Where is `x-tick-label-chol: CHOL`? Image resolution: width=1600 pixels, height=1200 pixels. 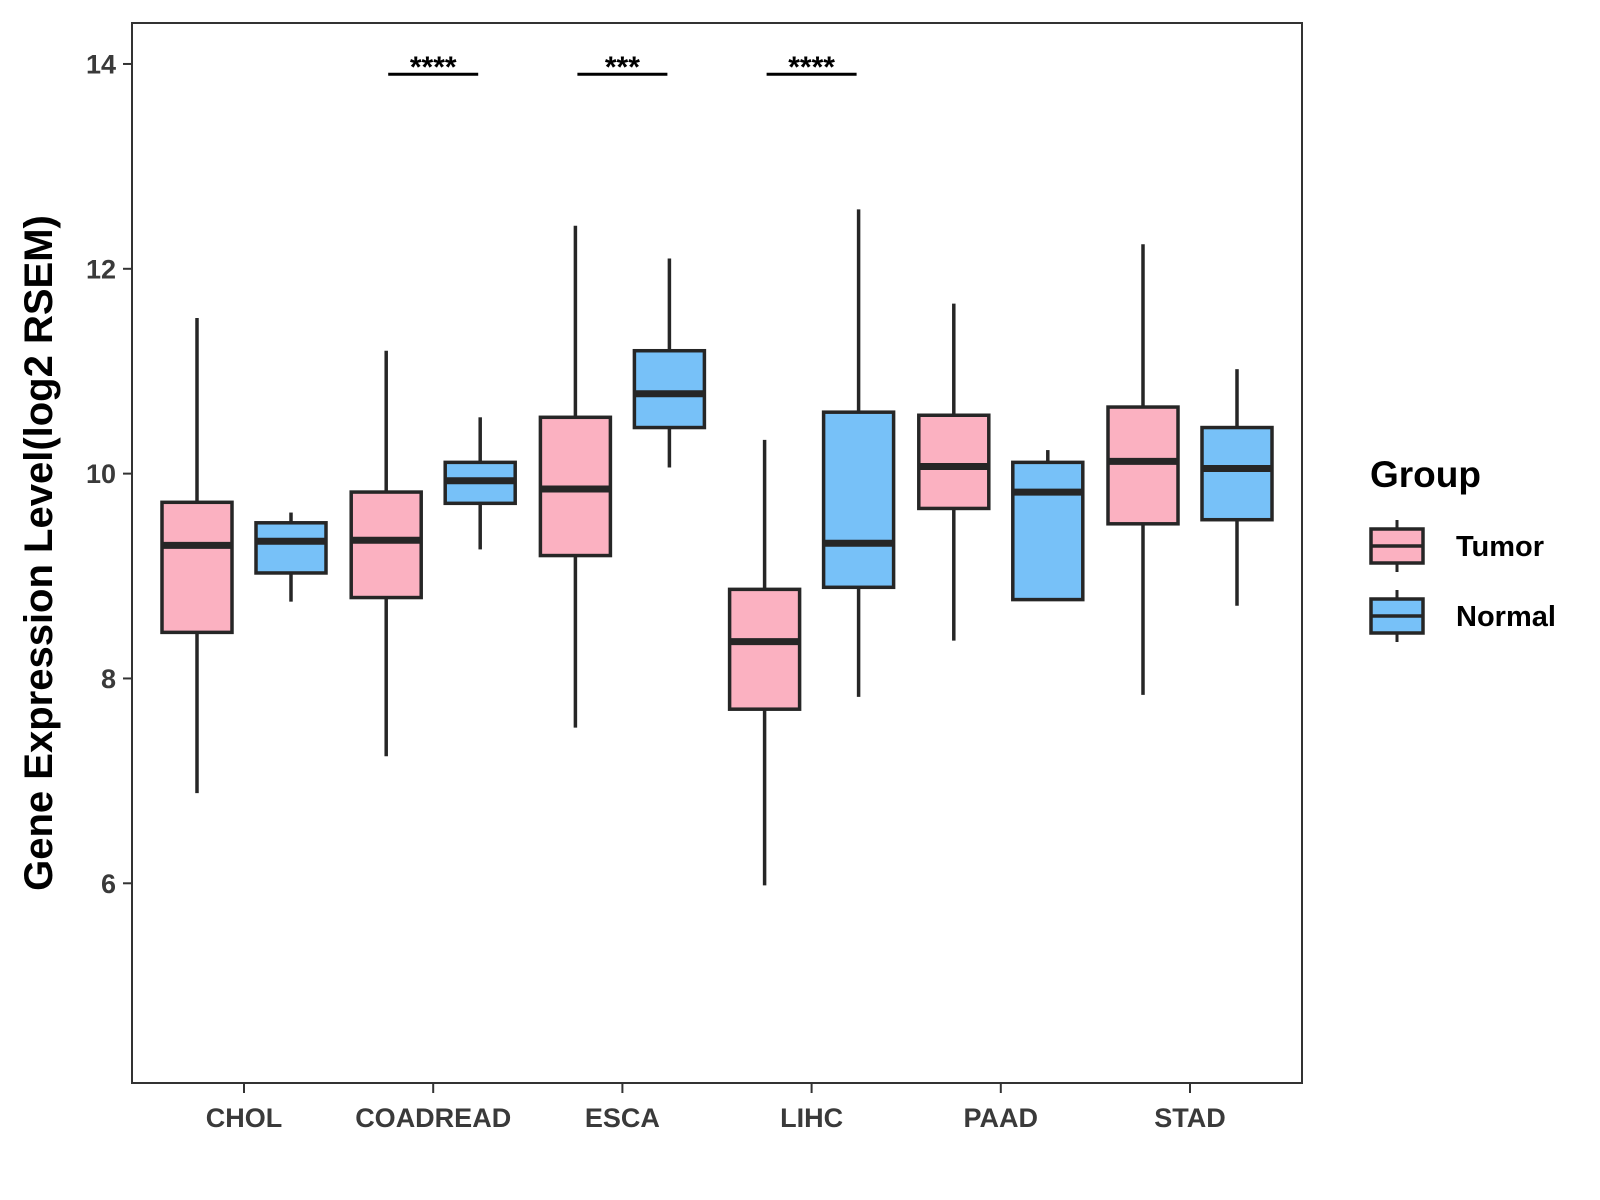
x-tick-label-chol: CHOL is located at coordinates (244, 1118).